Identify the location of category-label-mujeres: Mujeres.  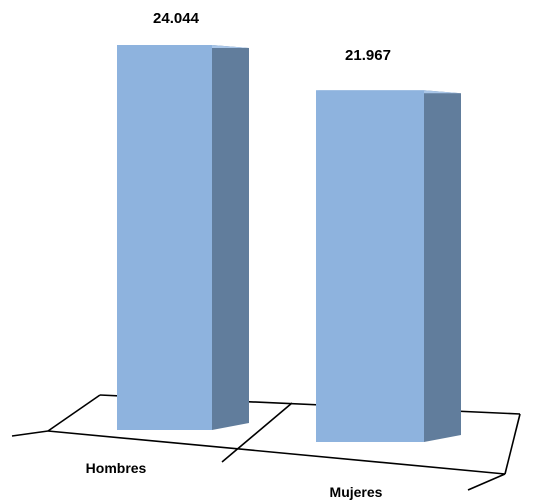
(356, 492).